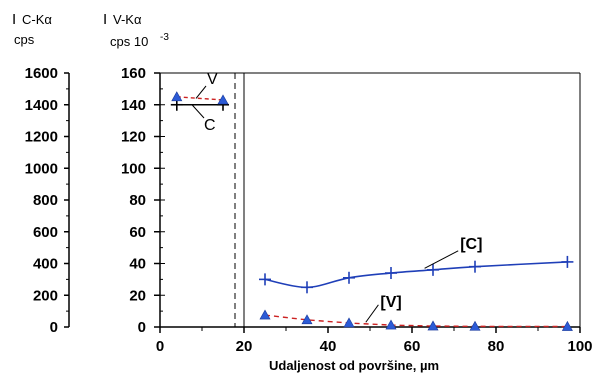  Describe the element at coordinates (212, 79) in the screenshot. I see `annotation-v-label: V` at that location.